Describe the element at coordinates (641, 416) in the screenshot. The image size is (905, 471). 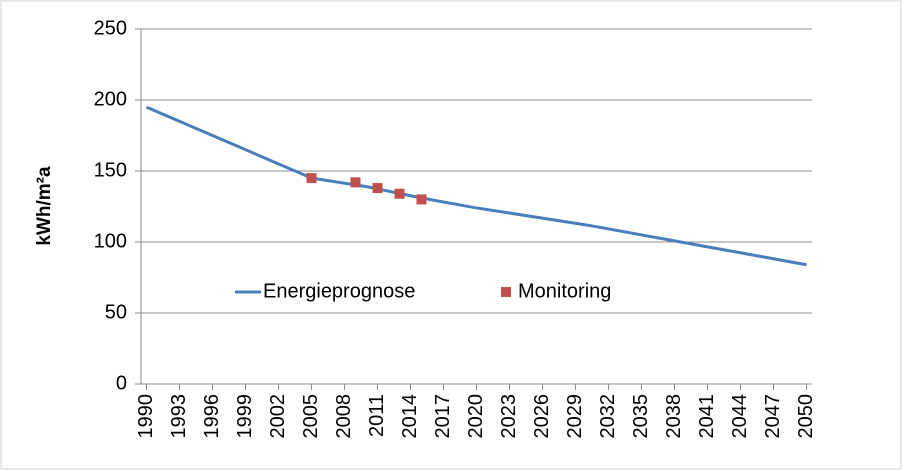
I see `x-tick-label: 2035` at that location.